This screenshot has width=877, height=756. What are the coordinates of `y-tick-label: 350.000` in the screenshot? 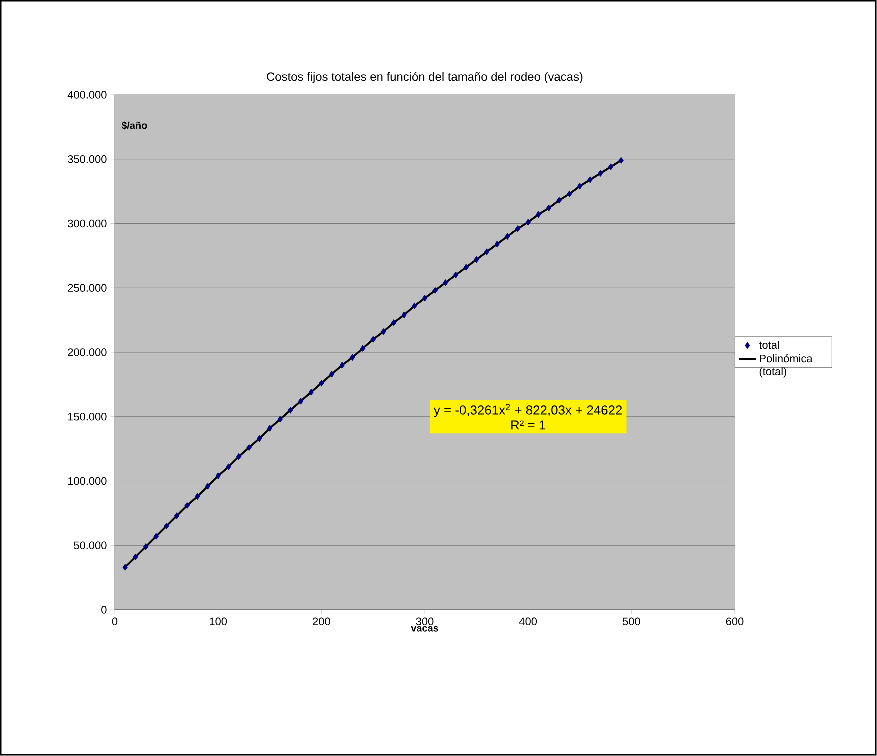 It's located at (87, 160).